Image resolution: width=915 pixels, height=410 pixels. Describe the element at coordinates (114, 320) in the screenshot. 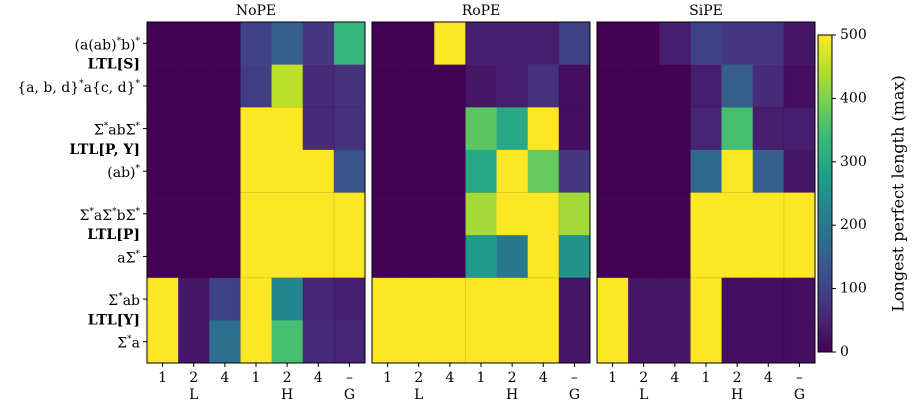

I see `y-group-label: LTL[Y]` at that location.